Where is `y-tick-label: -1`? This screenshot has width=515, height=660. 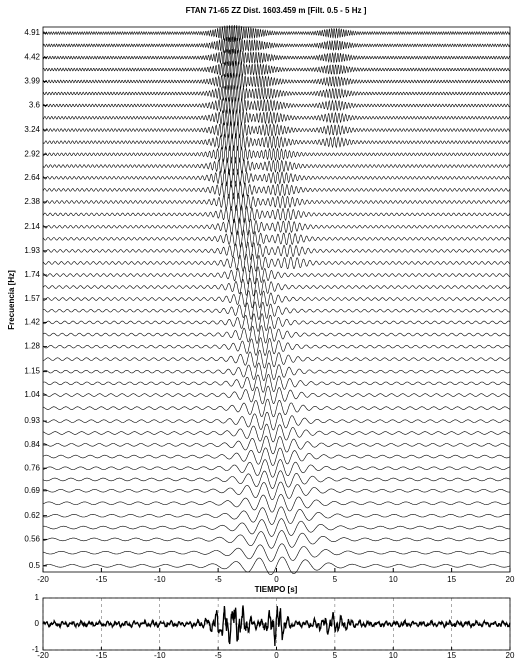 y-tick-label: -1 is located at coordinates (36, 649).